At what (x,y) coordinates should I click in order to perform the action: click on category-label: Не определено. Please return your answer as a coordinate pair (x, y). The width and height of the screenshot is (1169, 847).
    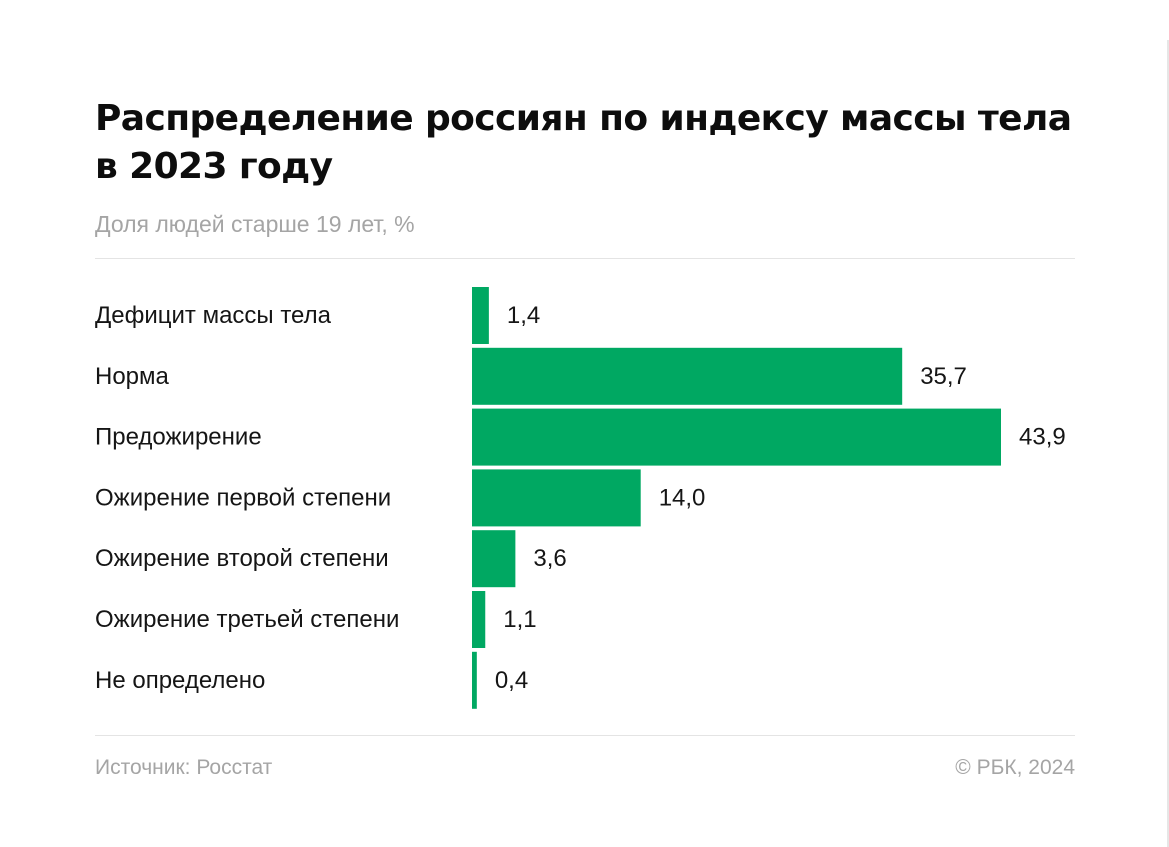
    Looking at the image, I should click on (180, 680).